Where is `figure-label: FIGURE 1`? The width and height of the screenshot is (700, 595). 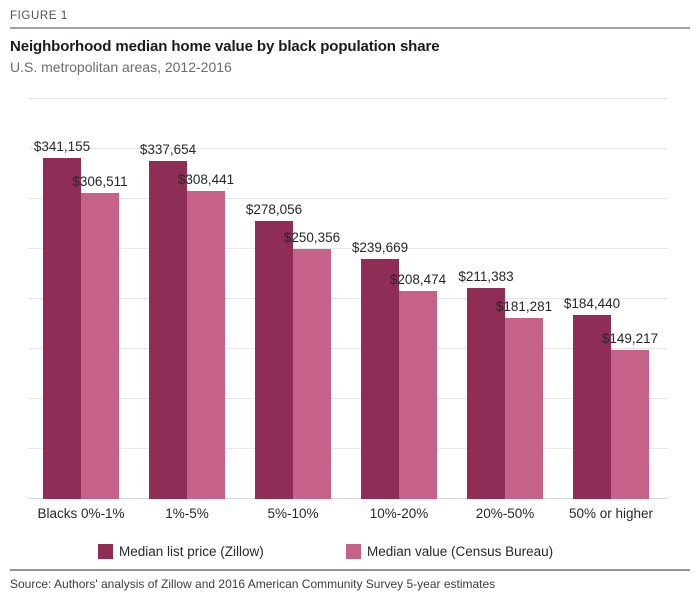 figure-label: FIGURE 1 is located at coordinates (39, 16).